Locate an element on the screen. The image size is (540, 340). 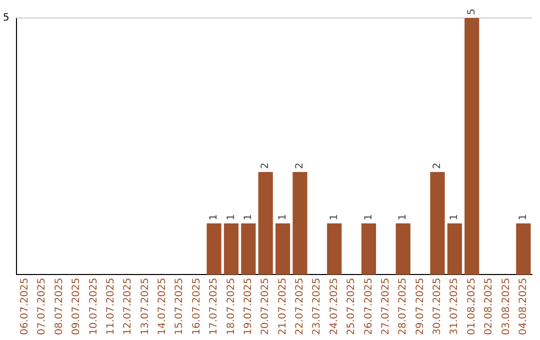
x-tick-label: 31.07.2025 is located at coordinates (454, 307).